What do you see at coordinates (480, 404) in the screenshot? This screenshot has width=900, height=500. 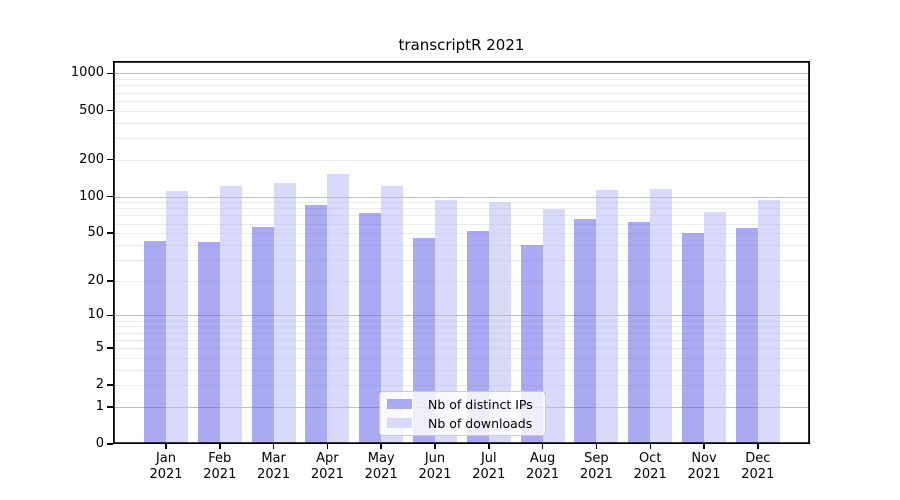 I see `legend-label-distinct-ips: Nb of distinct IPs` at bounding box center [480, 404].